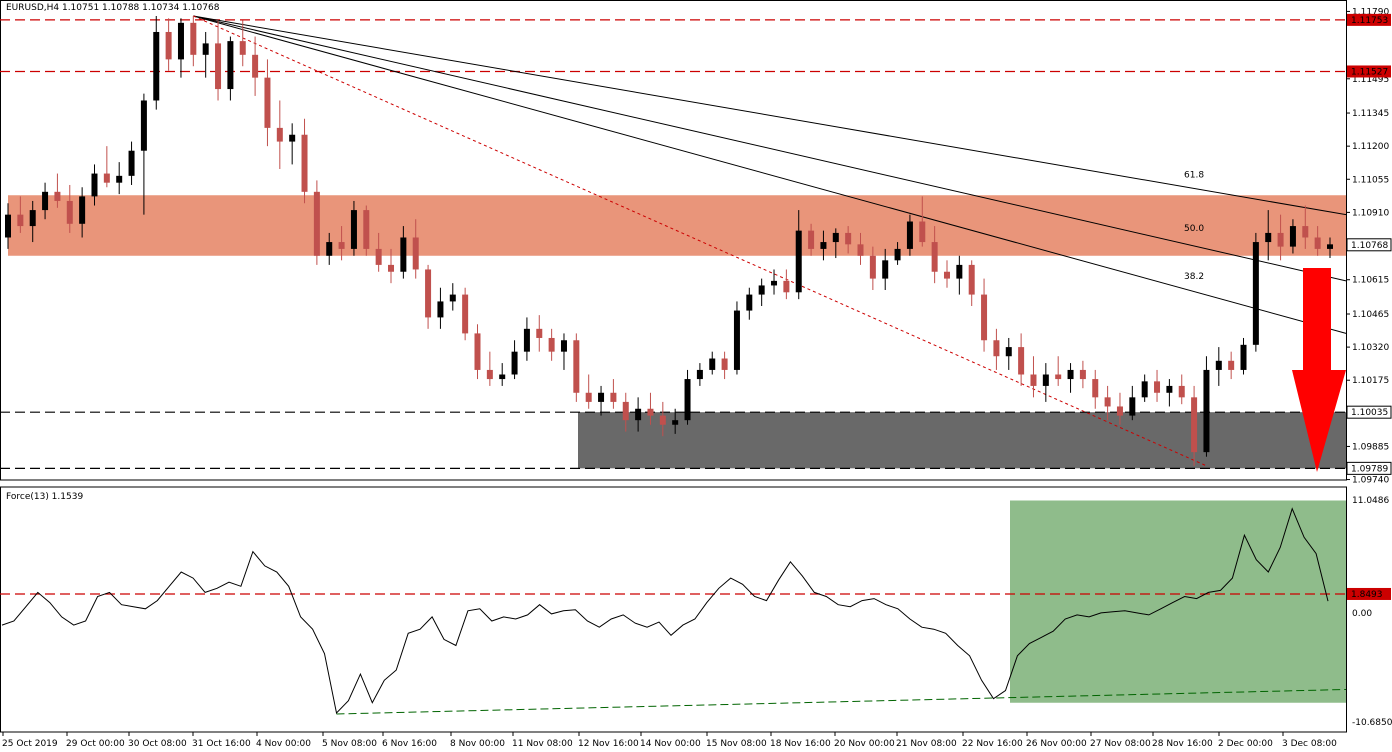 This screenshot has width=1392, height=752. What do you see at coordinates (1369, 21) in the screenshot?
I see `price-tag-label: 1.11753` at bounding box center [1369, 21].